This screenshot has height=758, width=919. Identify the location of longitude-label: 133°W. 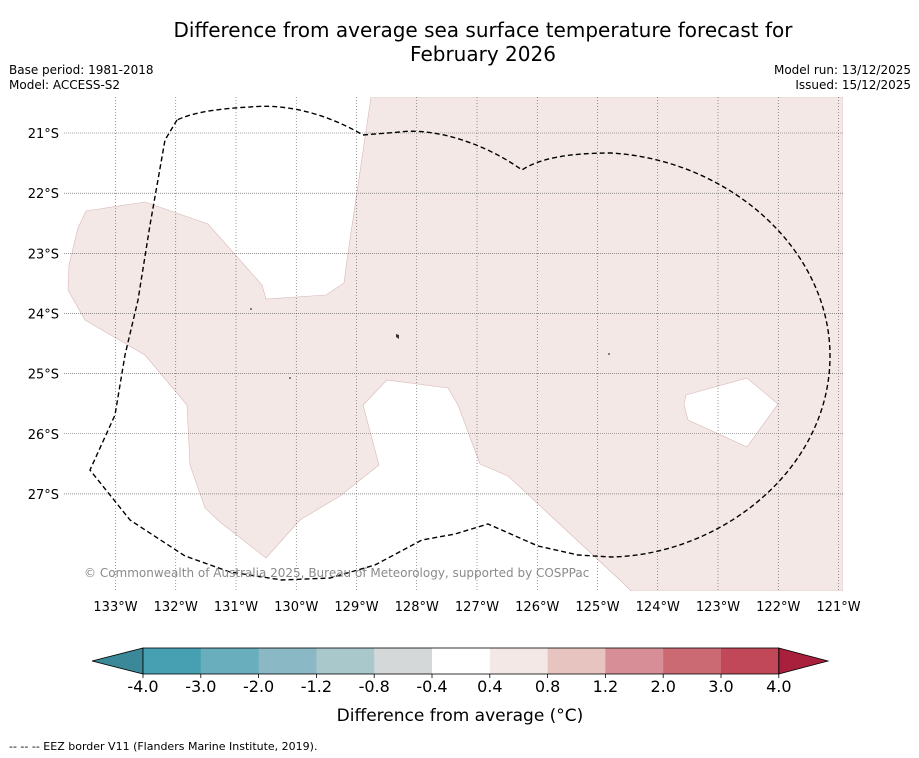
(115, 607).